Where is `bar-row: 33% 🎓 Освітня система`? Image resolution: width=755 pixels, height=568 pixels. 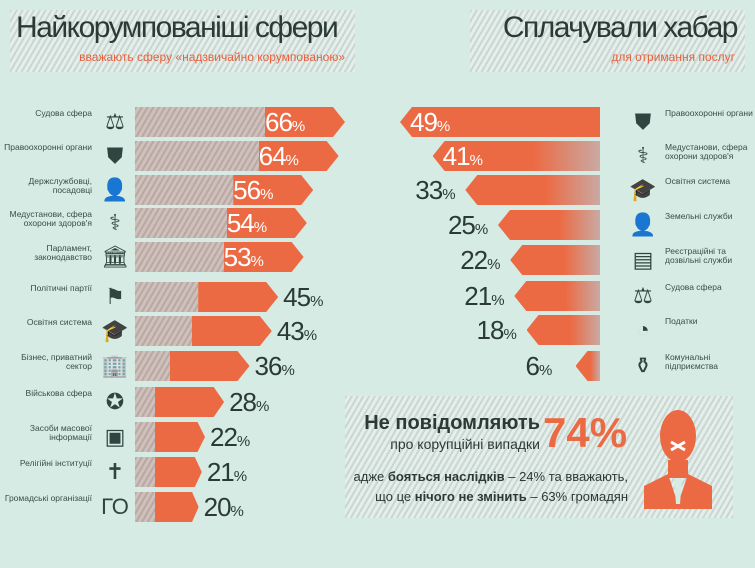 bar-row: 33% 🎓 Освітня система is located at coordinates (377, 190).